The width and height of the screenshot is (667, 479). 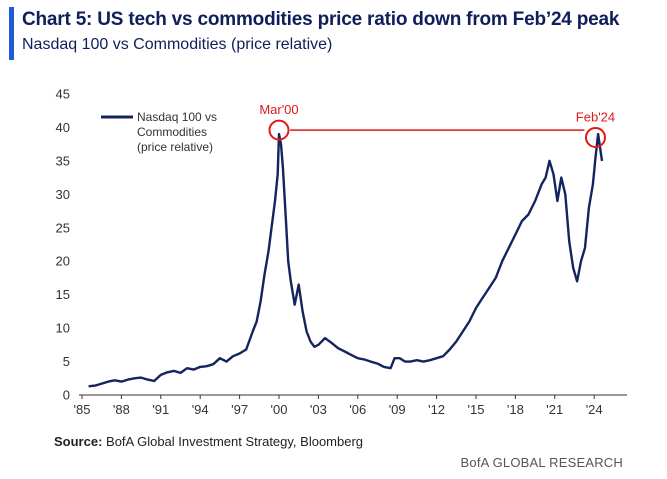 I want to click on x-tick-label: '18, so click(x=515, y=409).